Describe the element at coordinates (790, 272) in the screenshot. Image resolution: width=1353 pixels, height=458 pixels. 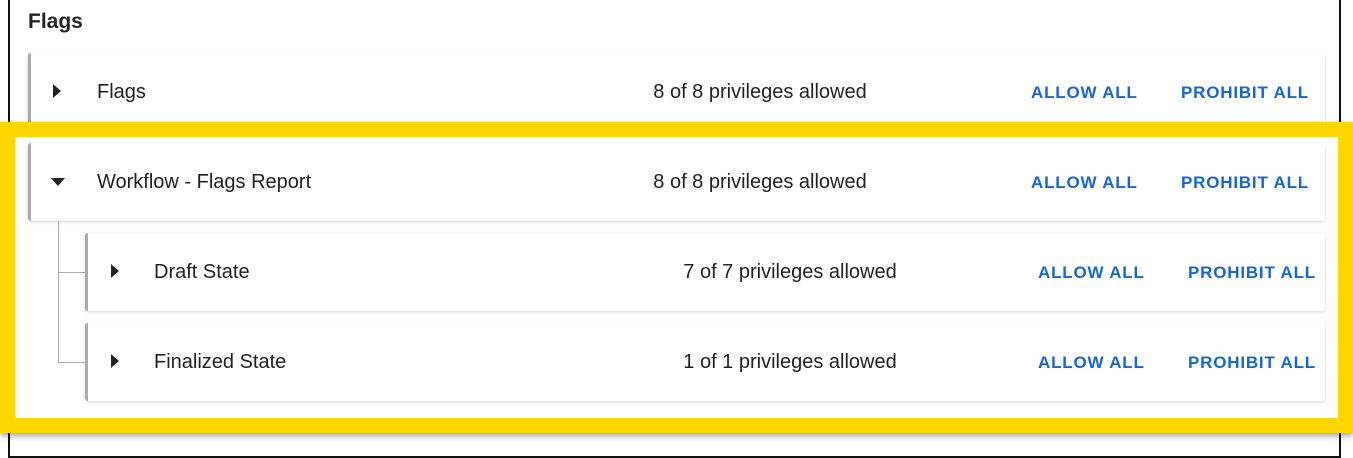
I see `privilege-count: 7 of 7 privileges allowed` at that location.